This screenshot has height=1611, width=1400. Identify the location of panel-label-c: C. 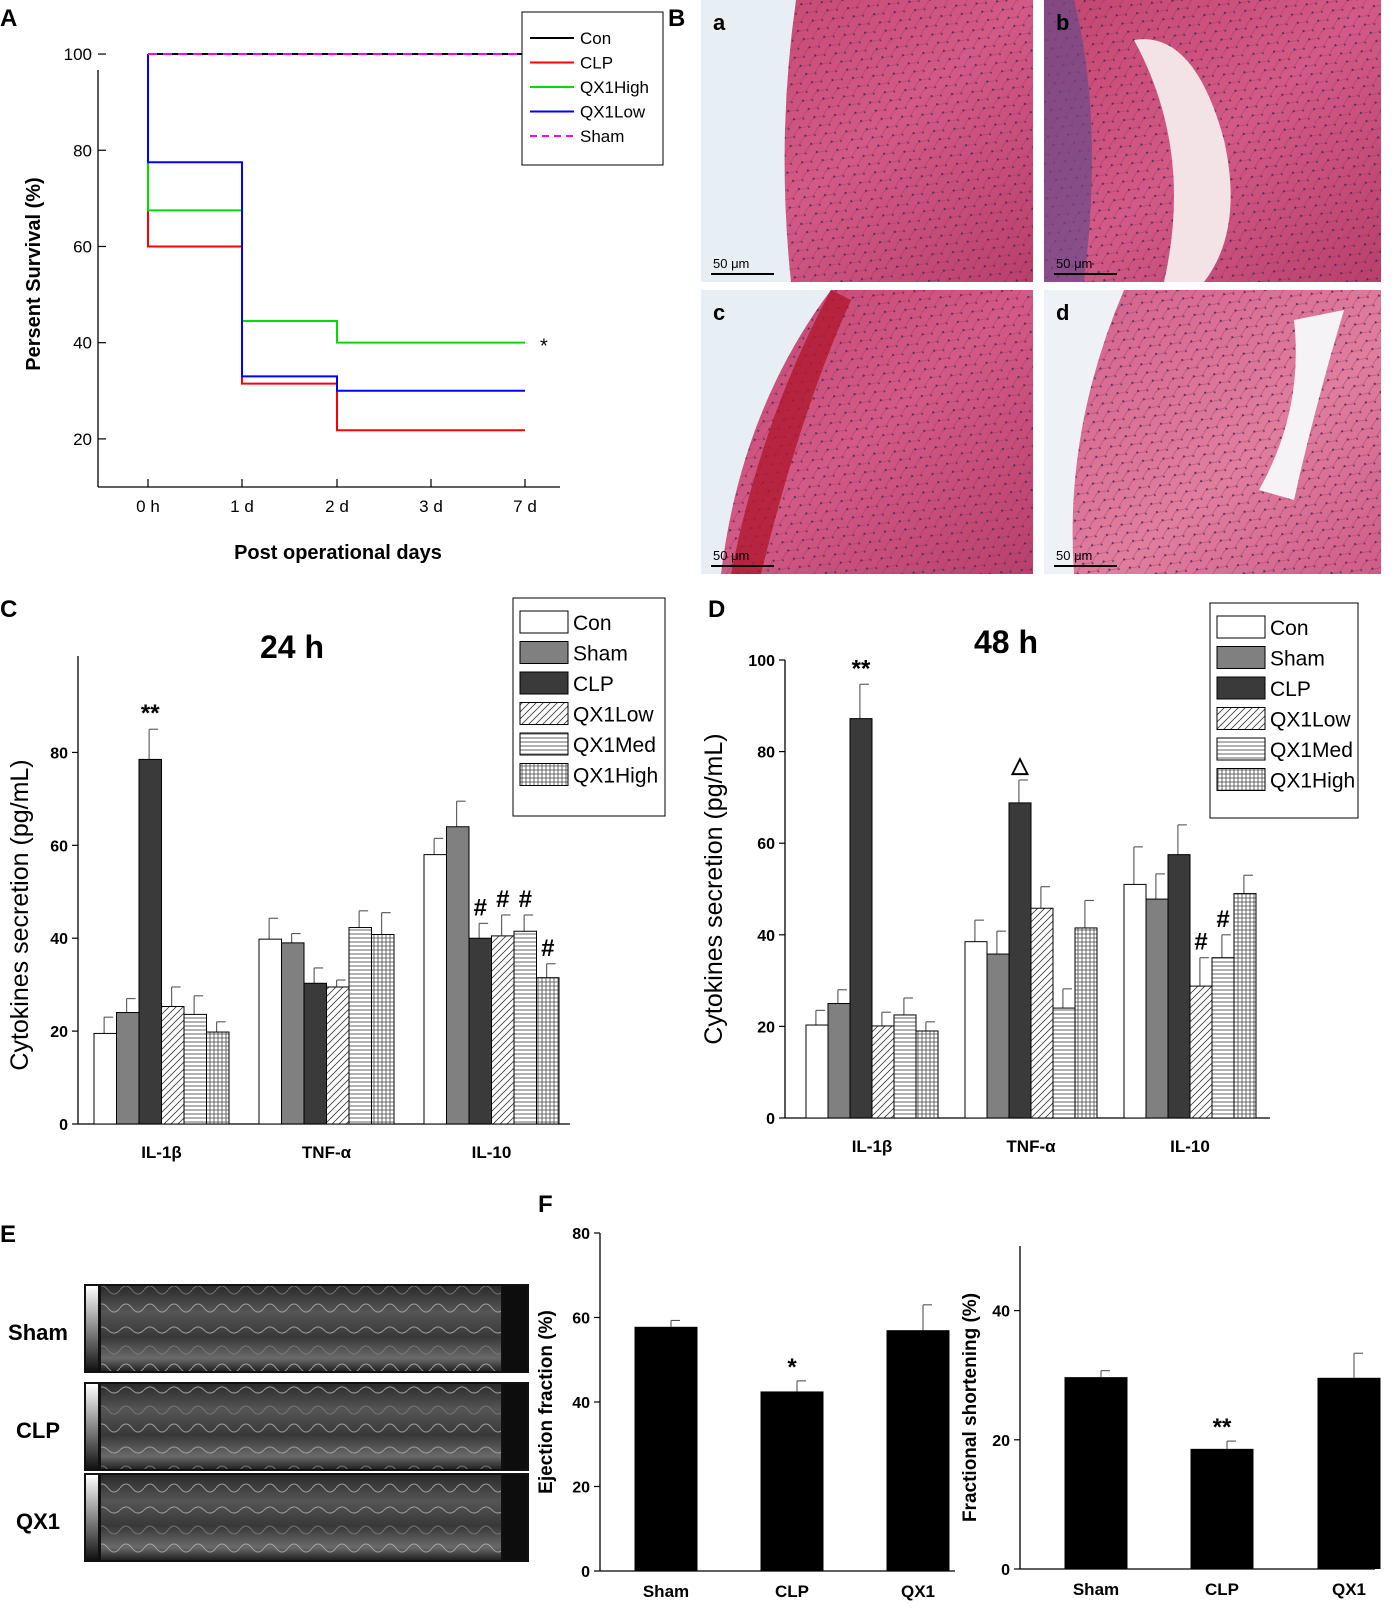
(8, 609).